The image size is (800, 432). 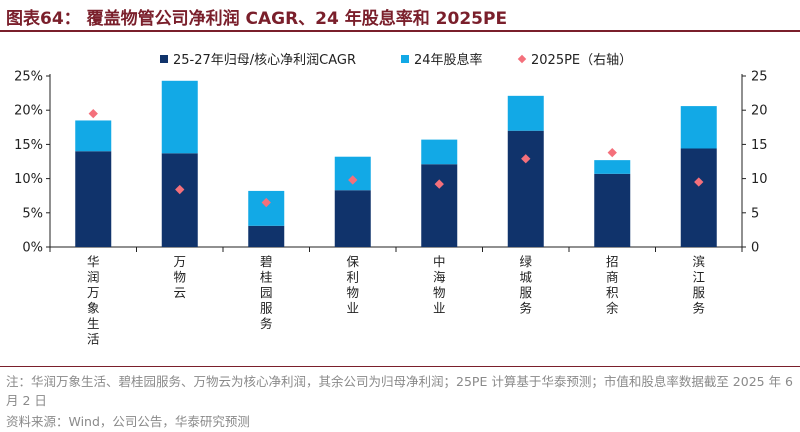 I want to click on y-left-tick-label: 20%, so click(x=28, y=111).